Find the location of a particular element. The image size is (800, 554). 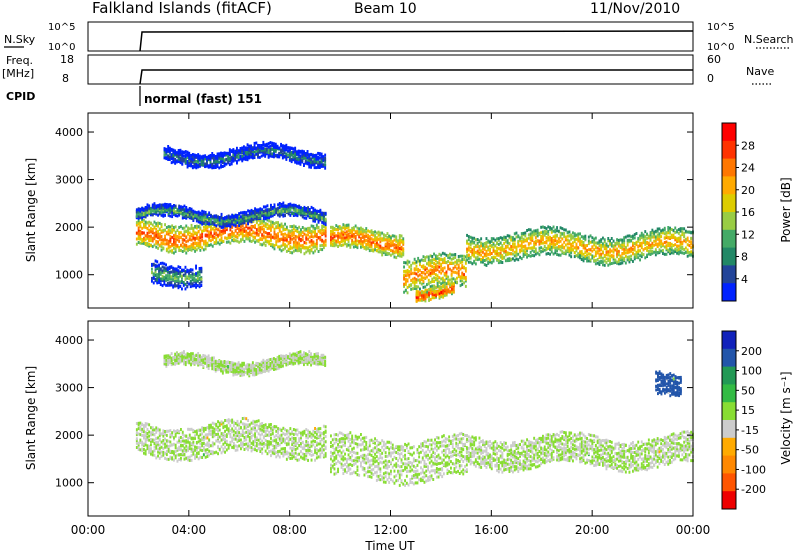

colorbar-tick-label: -100 is located at coordinates (753, 469).